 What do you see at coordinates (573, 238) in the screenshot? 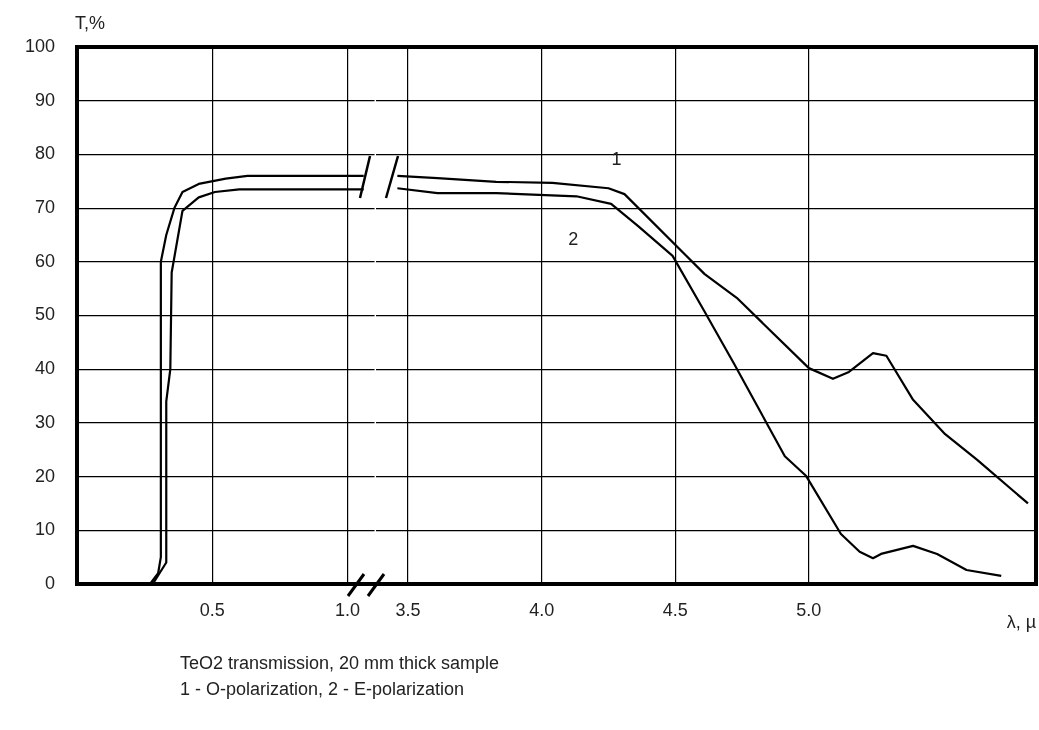
I see `series-label: 2` at bounding box center [573, 238].